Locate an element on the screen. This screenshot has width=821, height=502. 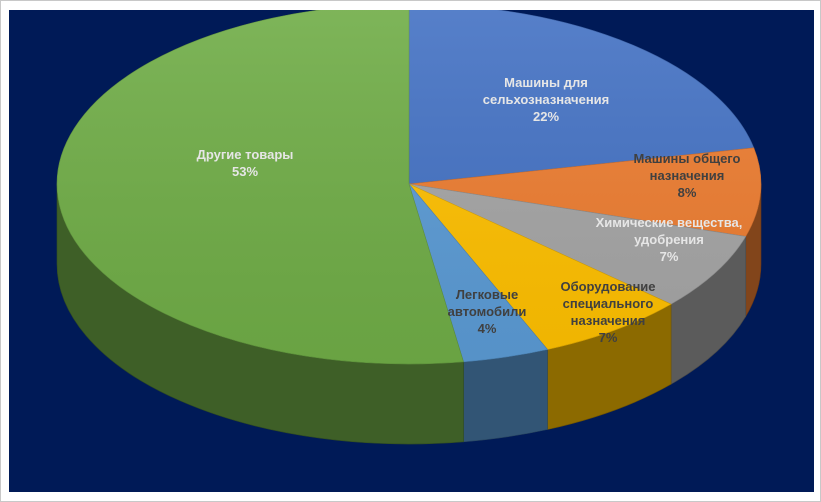
pie-label-5: Другие товары 53% is located at coordinates (245, 163).